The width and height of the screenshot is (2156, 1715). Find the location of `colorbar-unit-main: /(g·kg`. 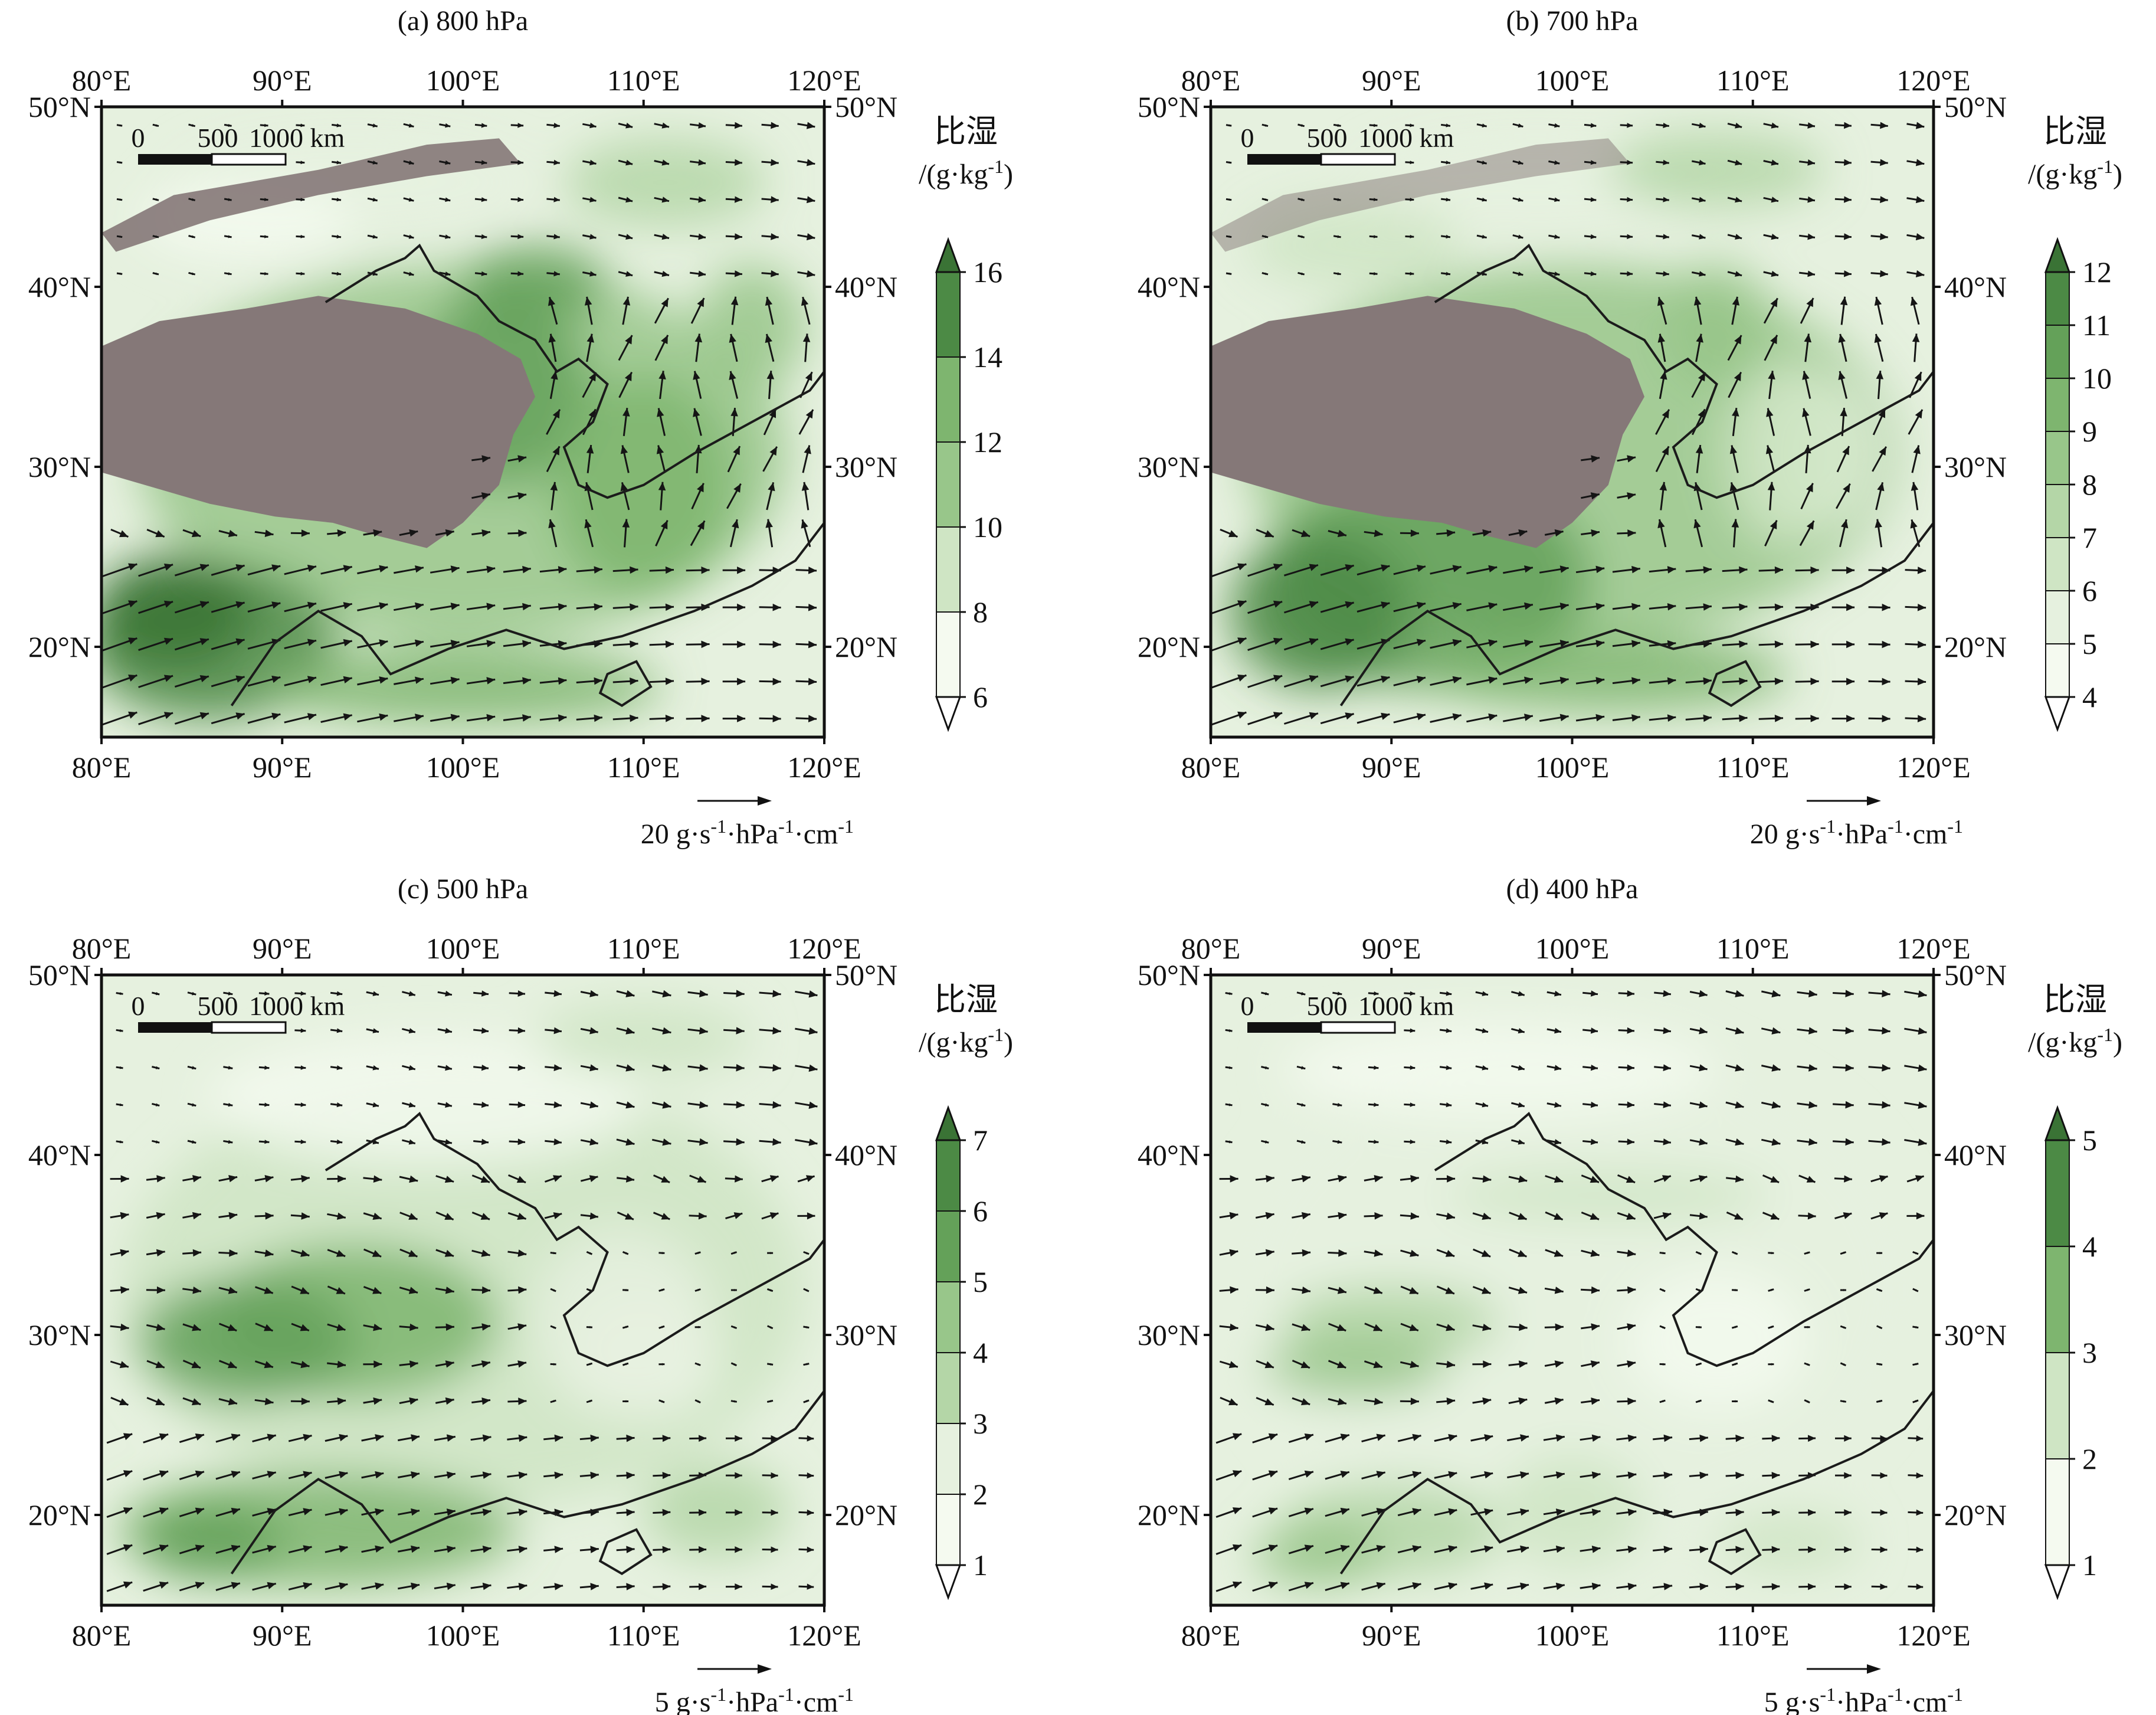

colorbar-unit-main: /(g·kg is located at coordinates (953, 175).